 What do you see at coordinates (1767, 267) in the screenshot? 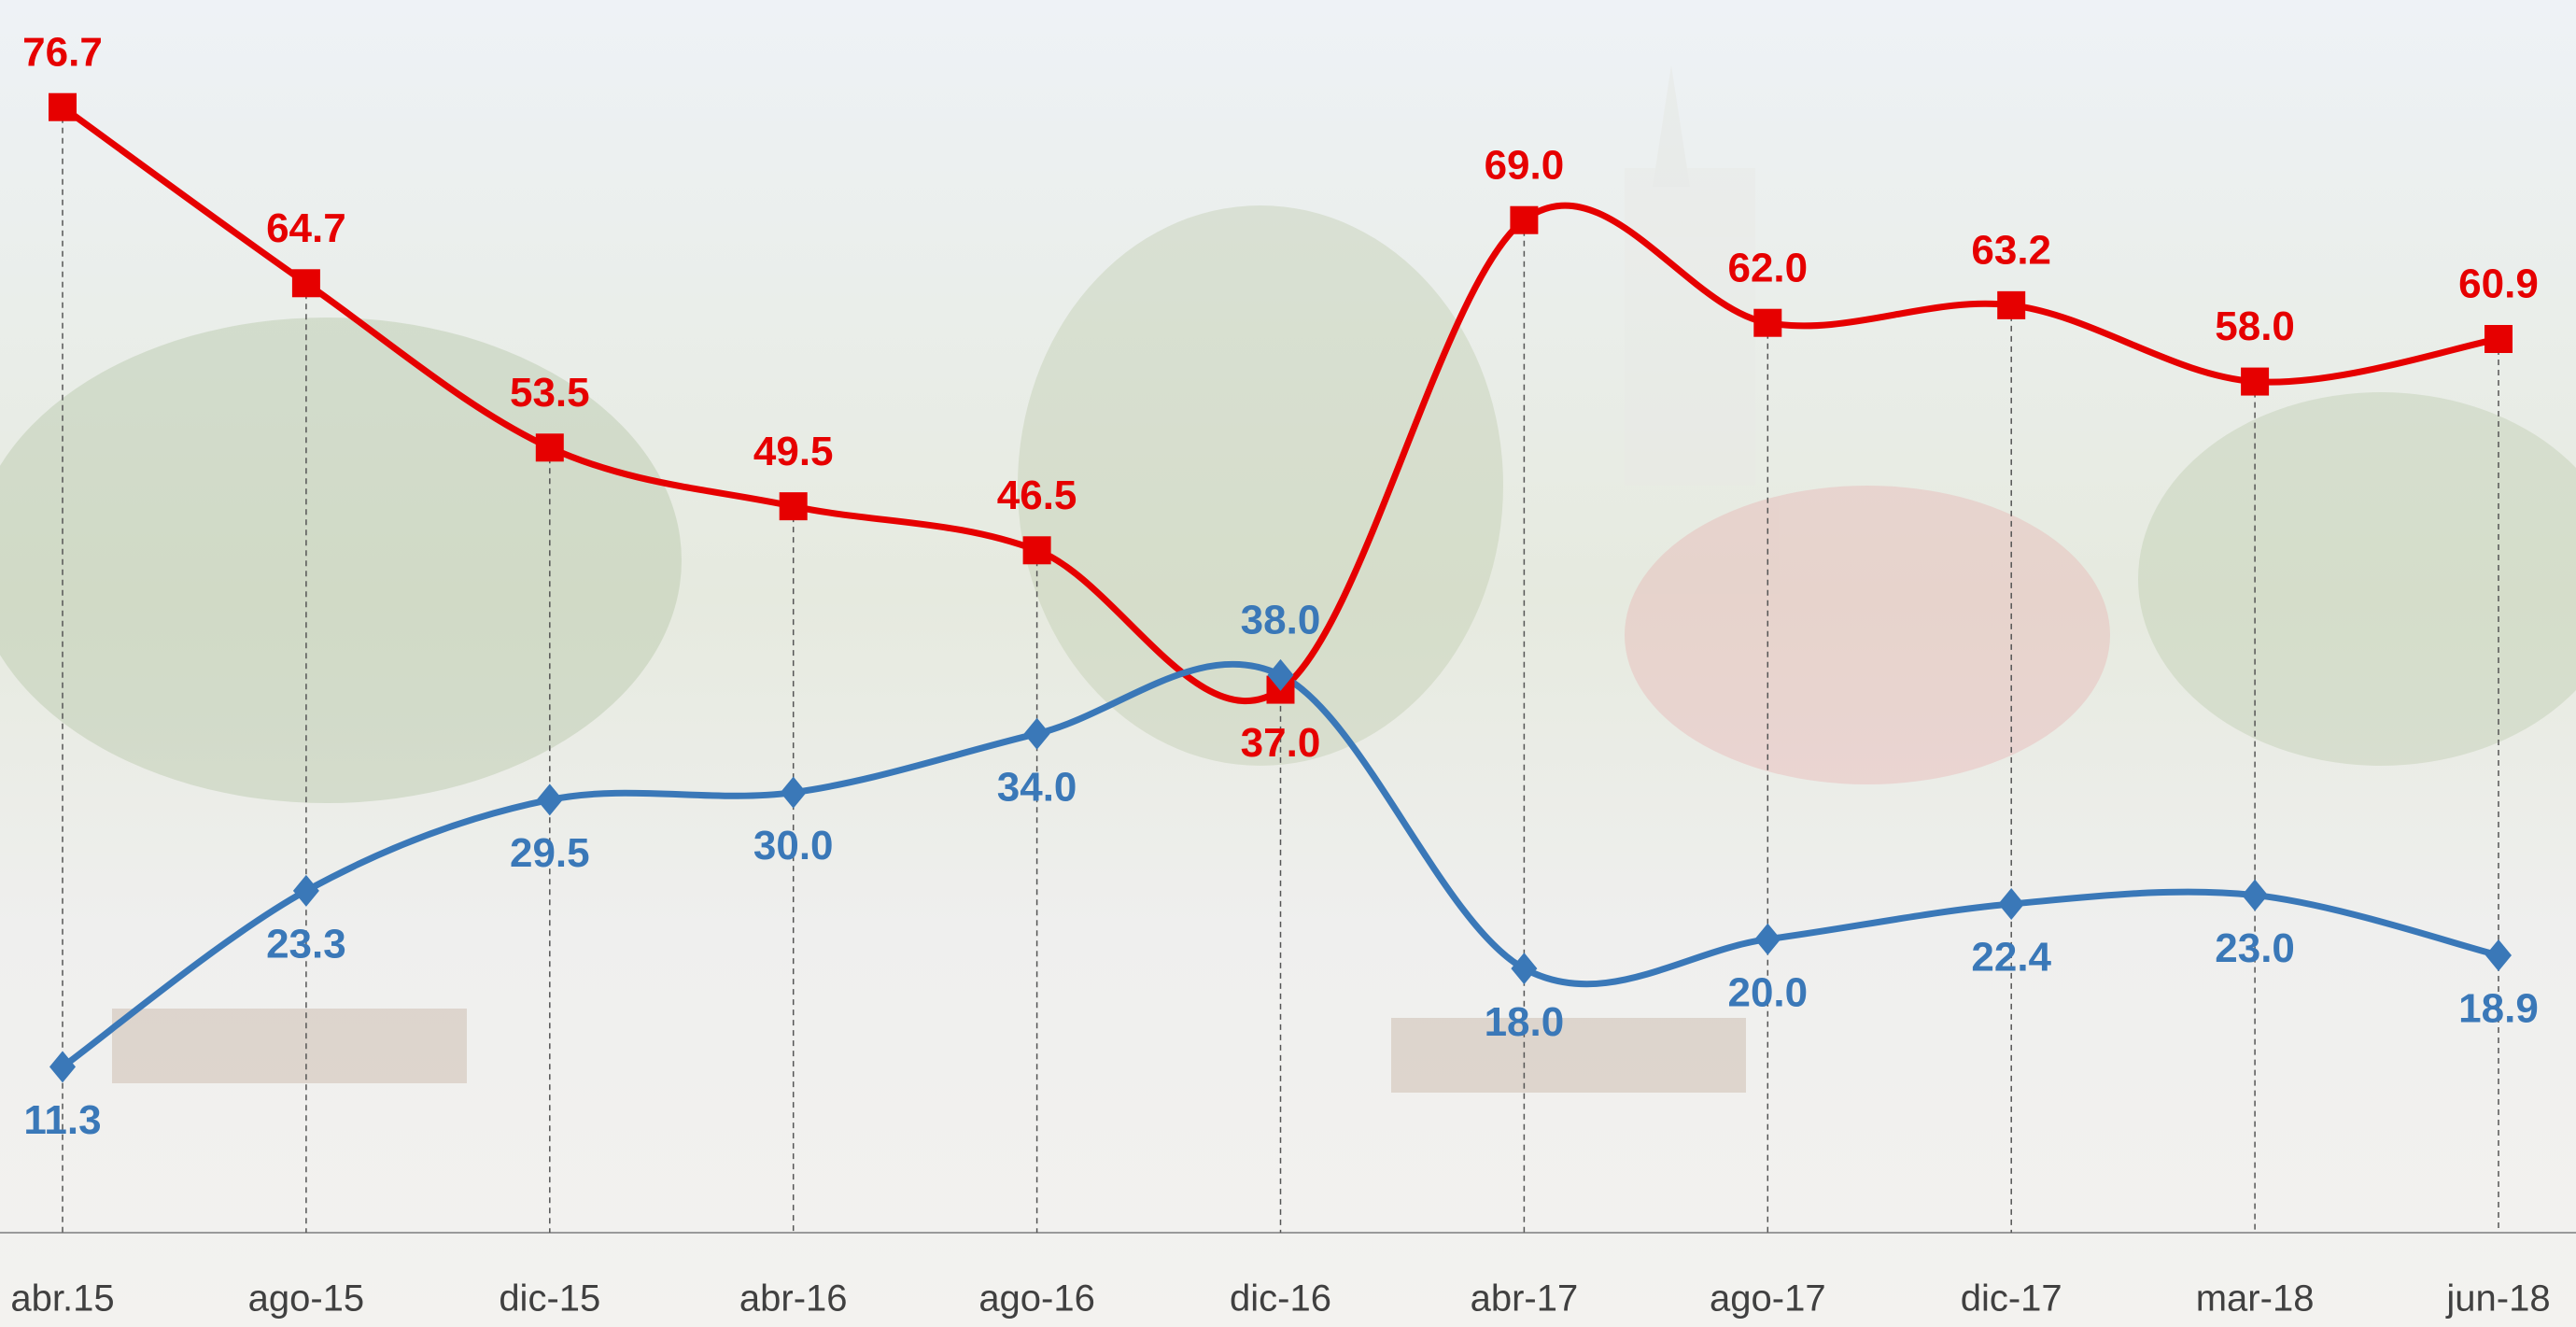
I see `data-label: 62.0` at bounding box center [1767, 267].